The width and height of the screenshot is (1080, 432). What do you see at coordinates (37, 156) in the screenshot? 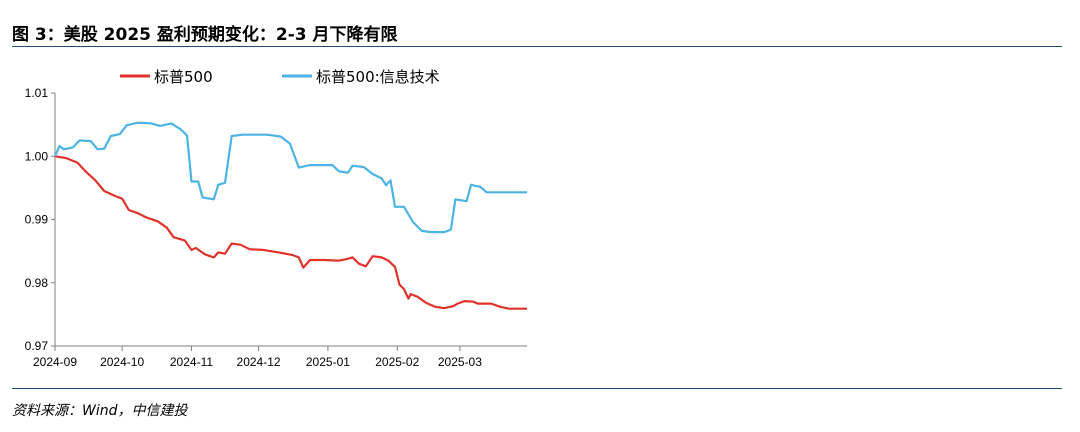
I see `y-tick-label: 1.00` at bounding box center [37, 156].